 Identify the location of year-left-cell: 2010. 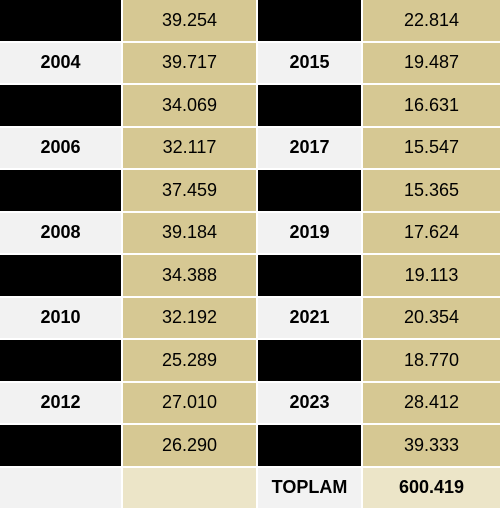
(61, 318).